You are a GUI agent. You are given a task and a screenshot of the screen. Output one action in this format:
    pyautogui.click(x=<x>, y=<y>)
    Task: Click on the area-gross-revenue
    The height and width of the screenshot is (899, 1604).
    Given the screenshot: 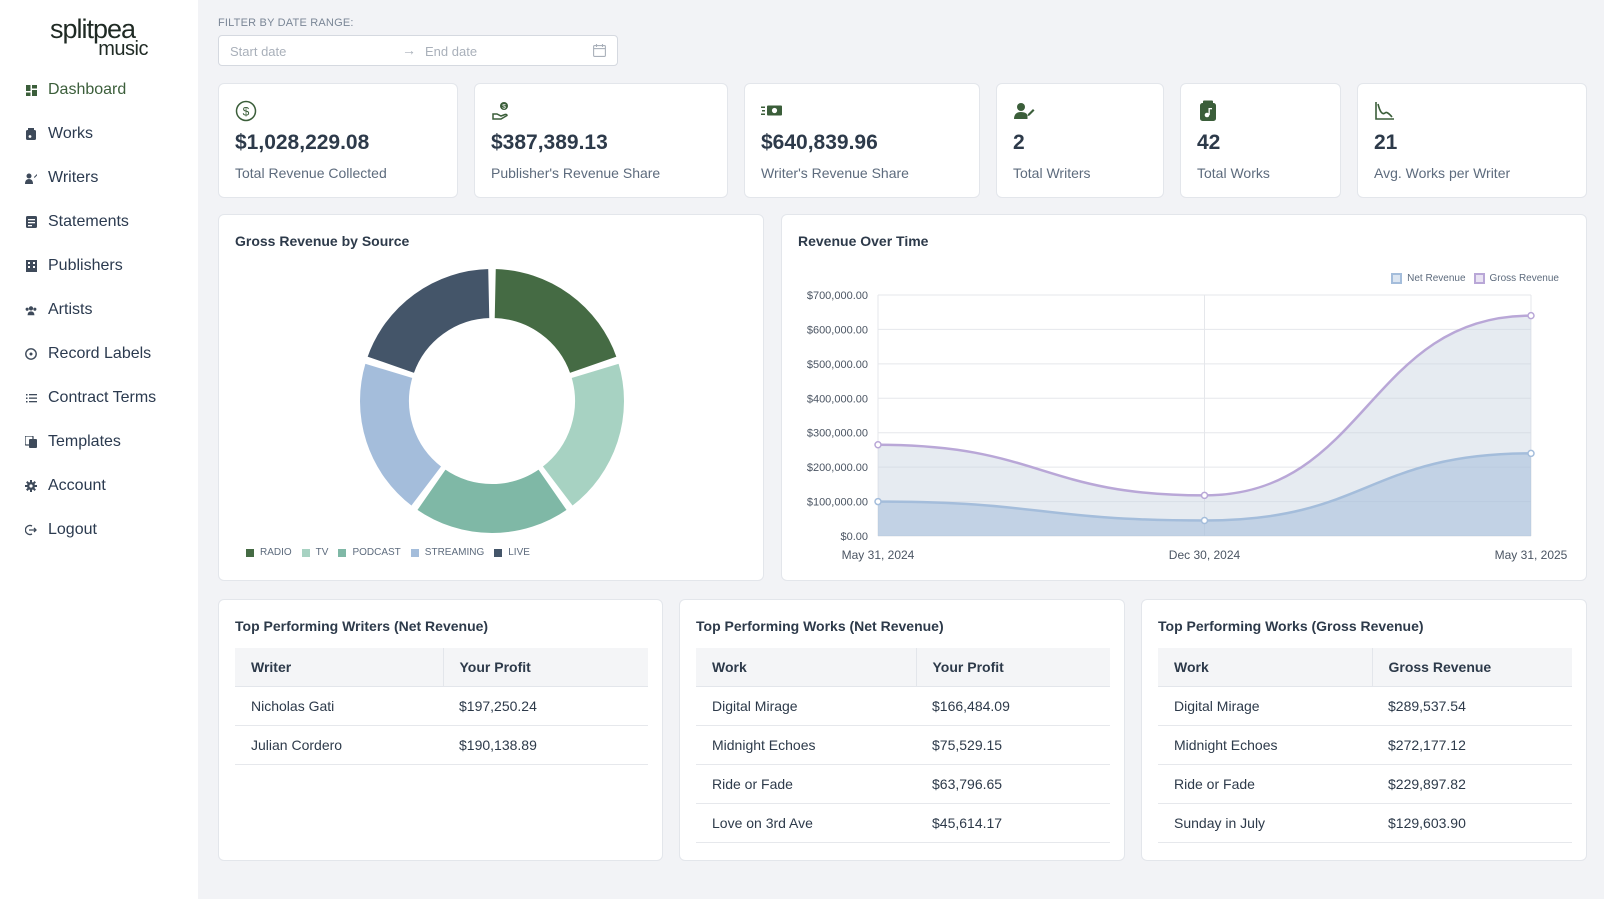 What is the action you would take?
    pyautogui.click(x=1204, y=425)
    